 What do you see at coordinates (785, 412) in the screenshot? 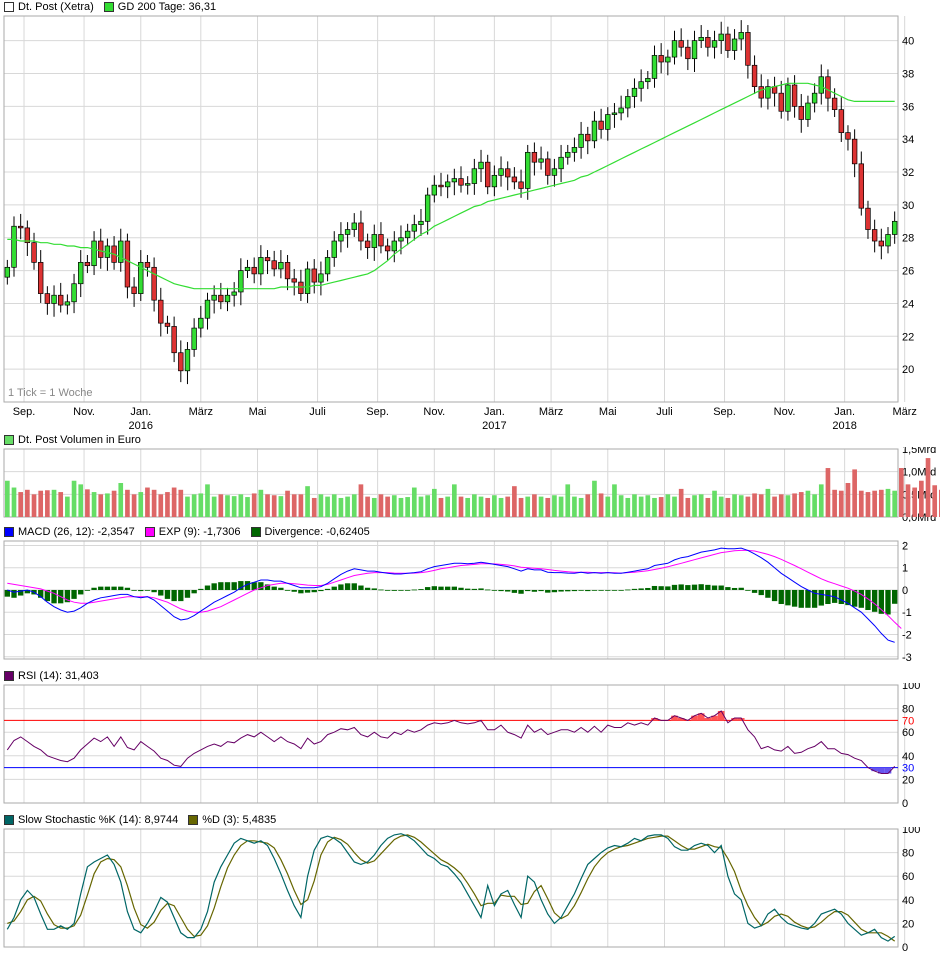
I see `x-tick-label: Nov.` at bounding box center [785, 412].